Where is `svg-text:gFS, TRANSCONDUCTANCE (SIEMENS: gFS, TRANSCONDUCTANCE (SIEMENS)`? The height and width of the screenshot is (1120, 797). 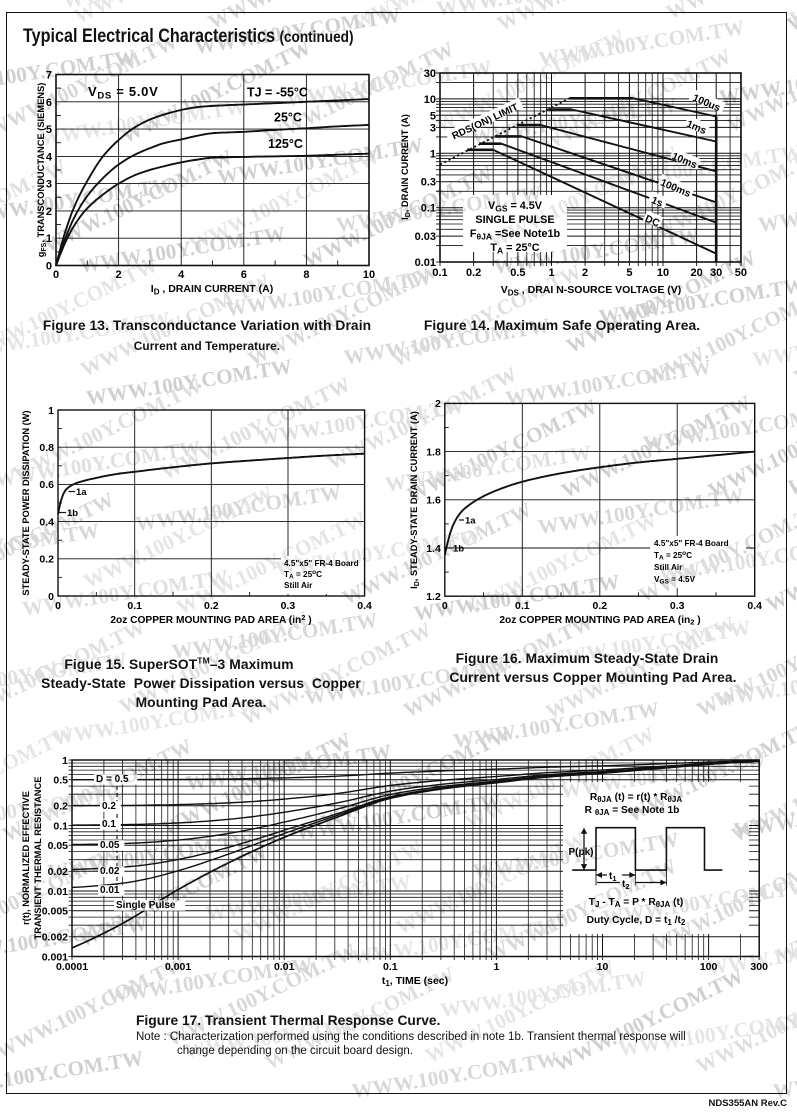 svg-text:gFS, TRANSCONDUCTANCE (SIEMENS: gFS, TRANSCONDUCTANCE (SIEMENS) is located at coordinates (42, 170).